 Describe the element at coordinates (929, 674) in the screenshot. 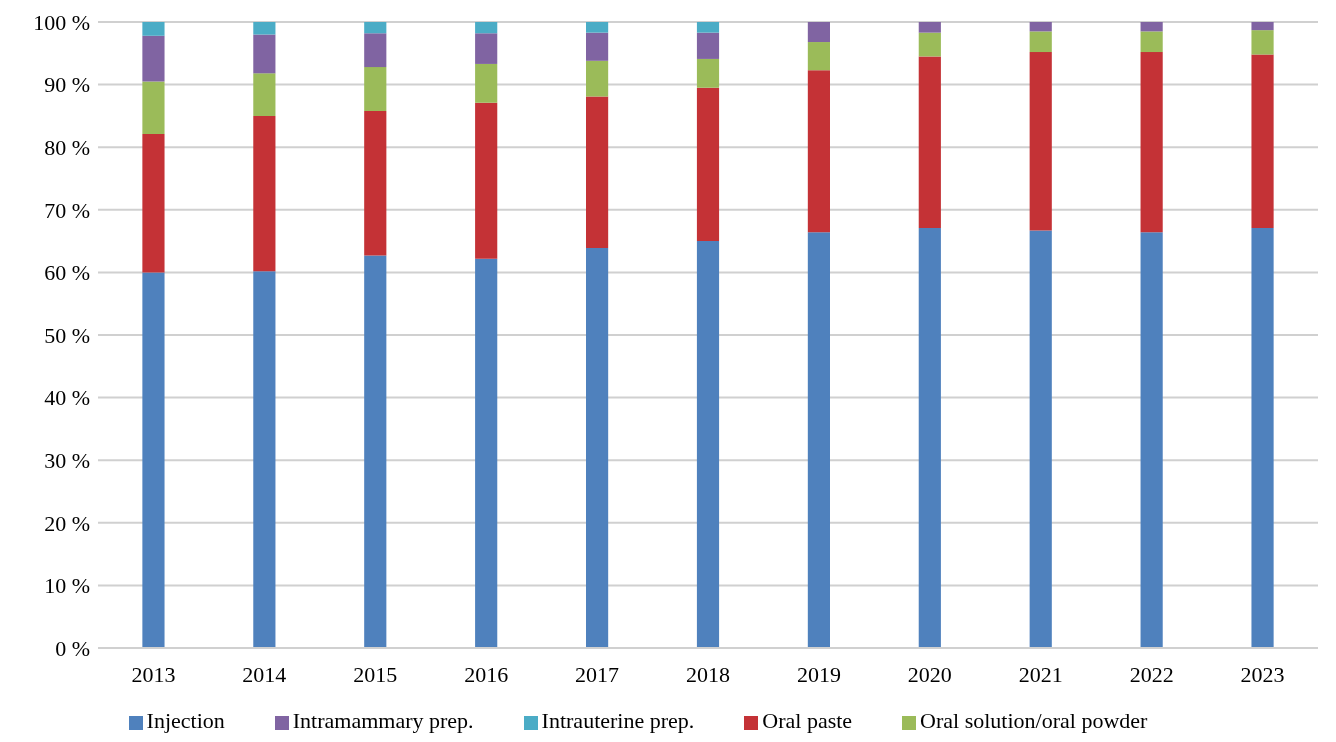

I see `x-tick-label: 2020` at that location.